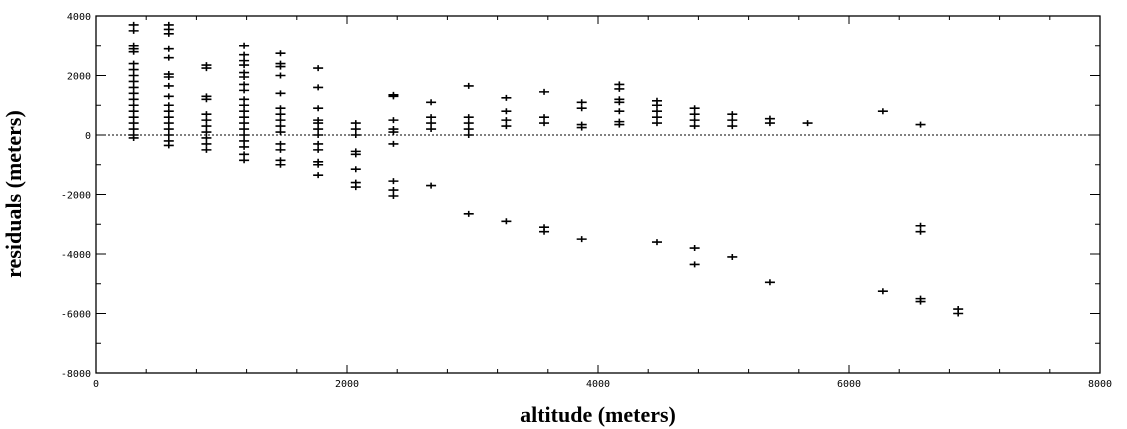 The height and width of the screenshot is (429, 1127). What do you see at coordinates (76, 374) in the screenshot?
I see `y-tick-label: -8000` at bounding box center [76, 374].